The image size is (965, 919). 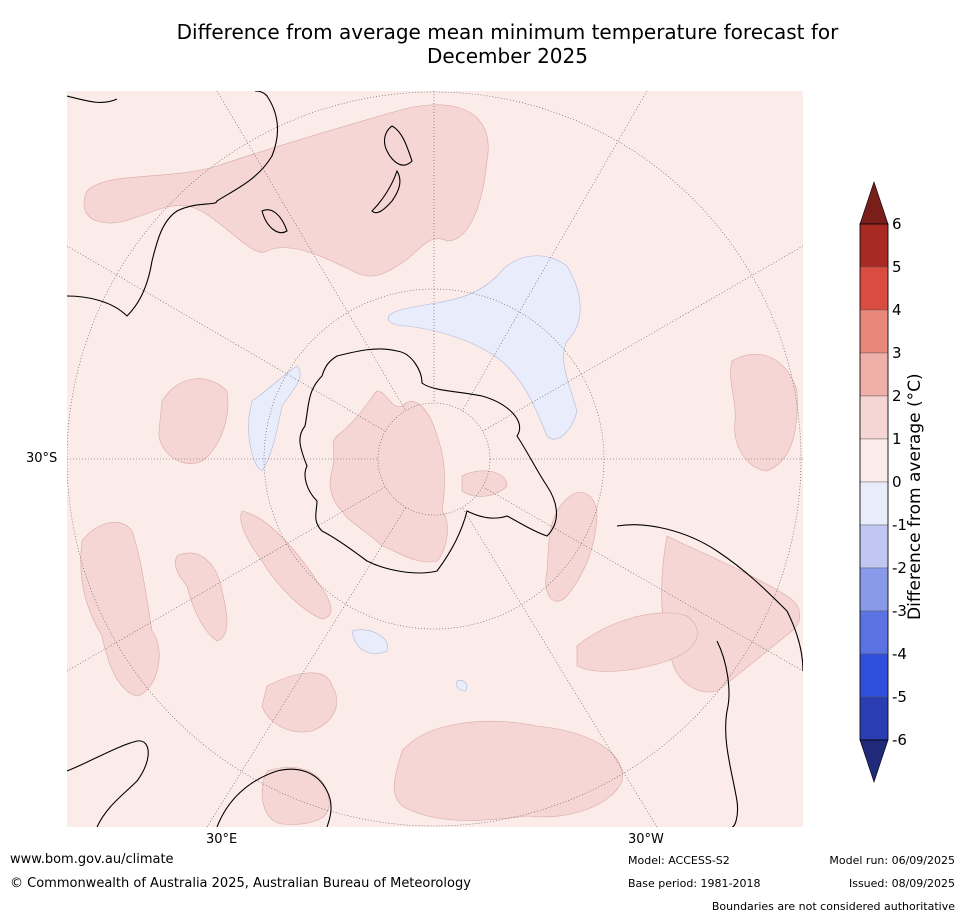 I want to click on colorbar-tick-label: 0, so click(x=897, y=482).